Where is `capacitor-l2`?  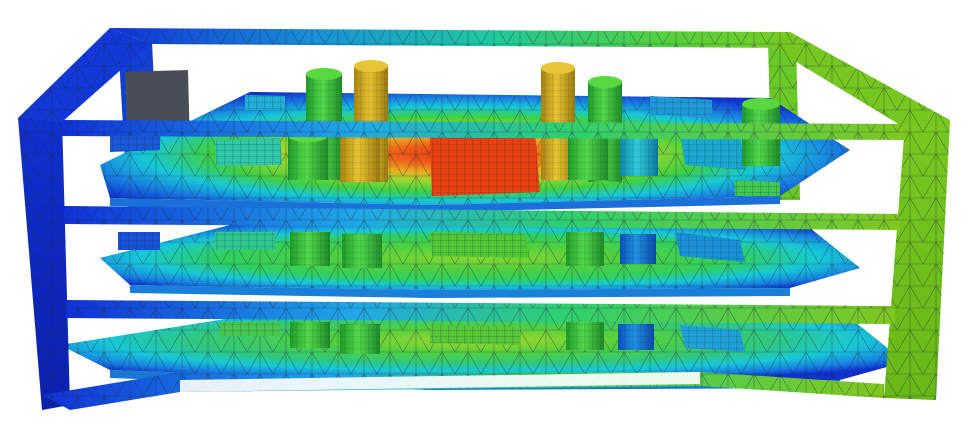 capacitor-l2 is located at coordinates (473, 250).